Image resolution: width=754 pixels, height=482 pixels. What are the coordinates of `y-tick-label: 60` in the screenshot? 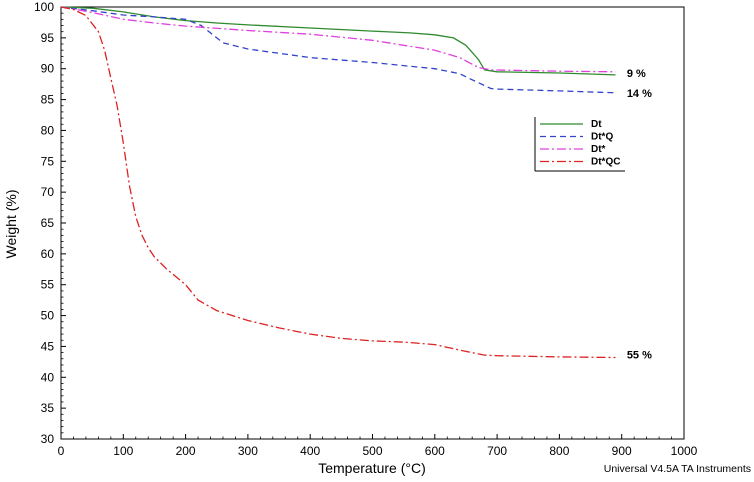 It's located at (48, 254).